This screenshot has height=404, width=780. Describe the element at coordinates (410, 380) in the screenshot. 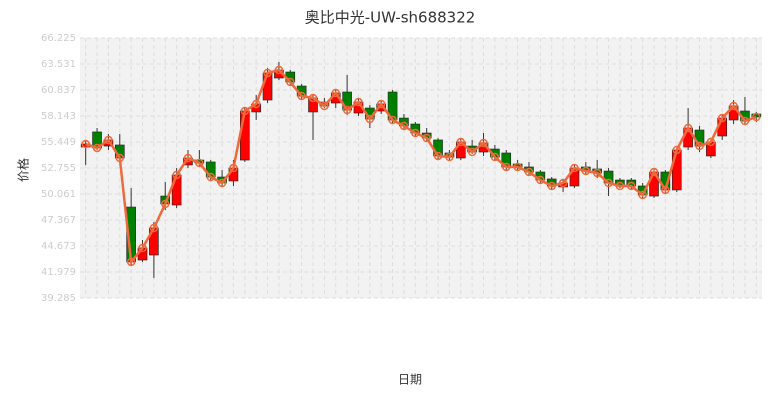

I see `x-axis-label: 日期` at that location.